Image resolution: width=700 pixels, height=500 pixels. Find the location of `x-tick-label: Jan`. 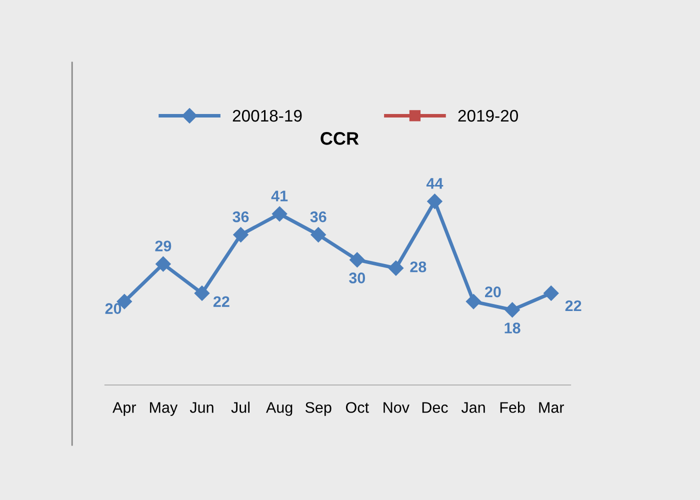

x-tick-label: Jan is located at coordinates (473, 407).